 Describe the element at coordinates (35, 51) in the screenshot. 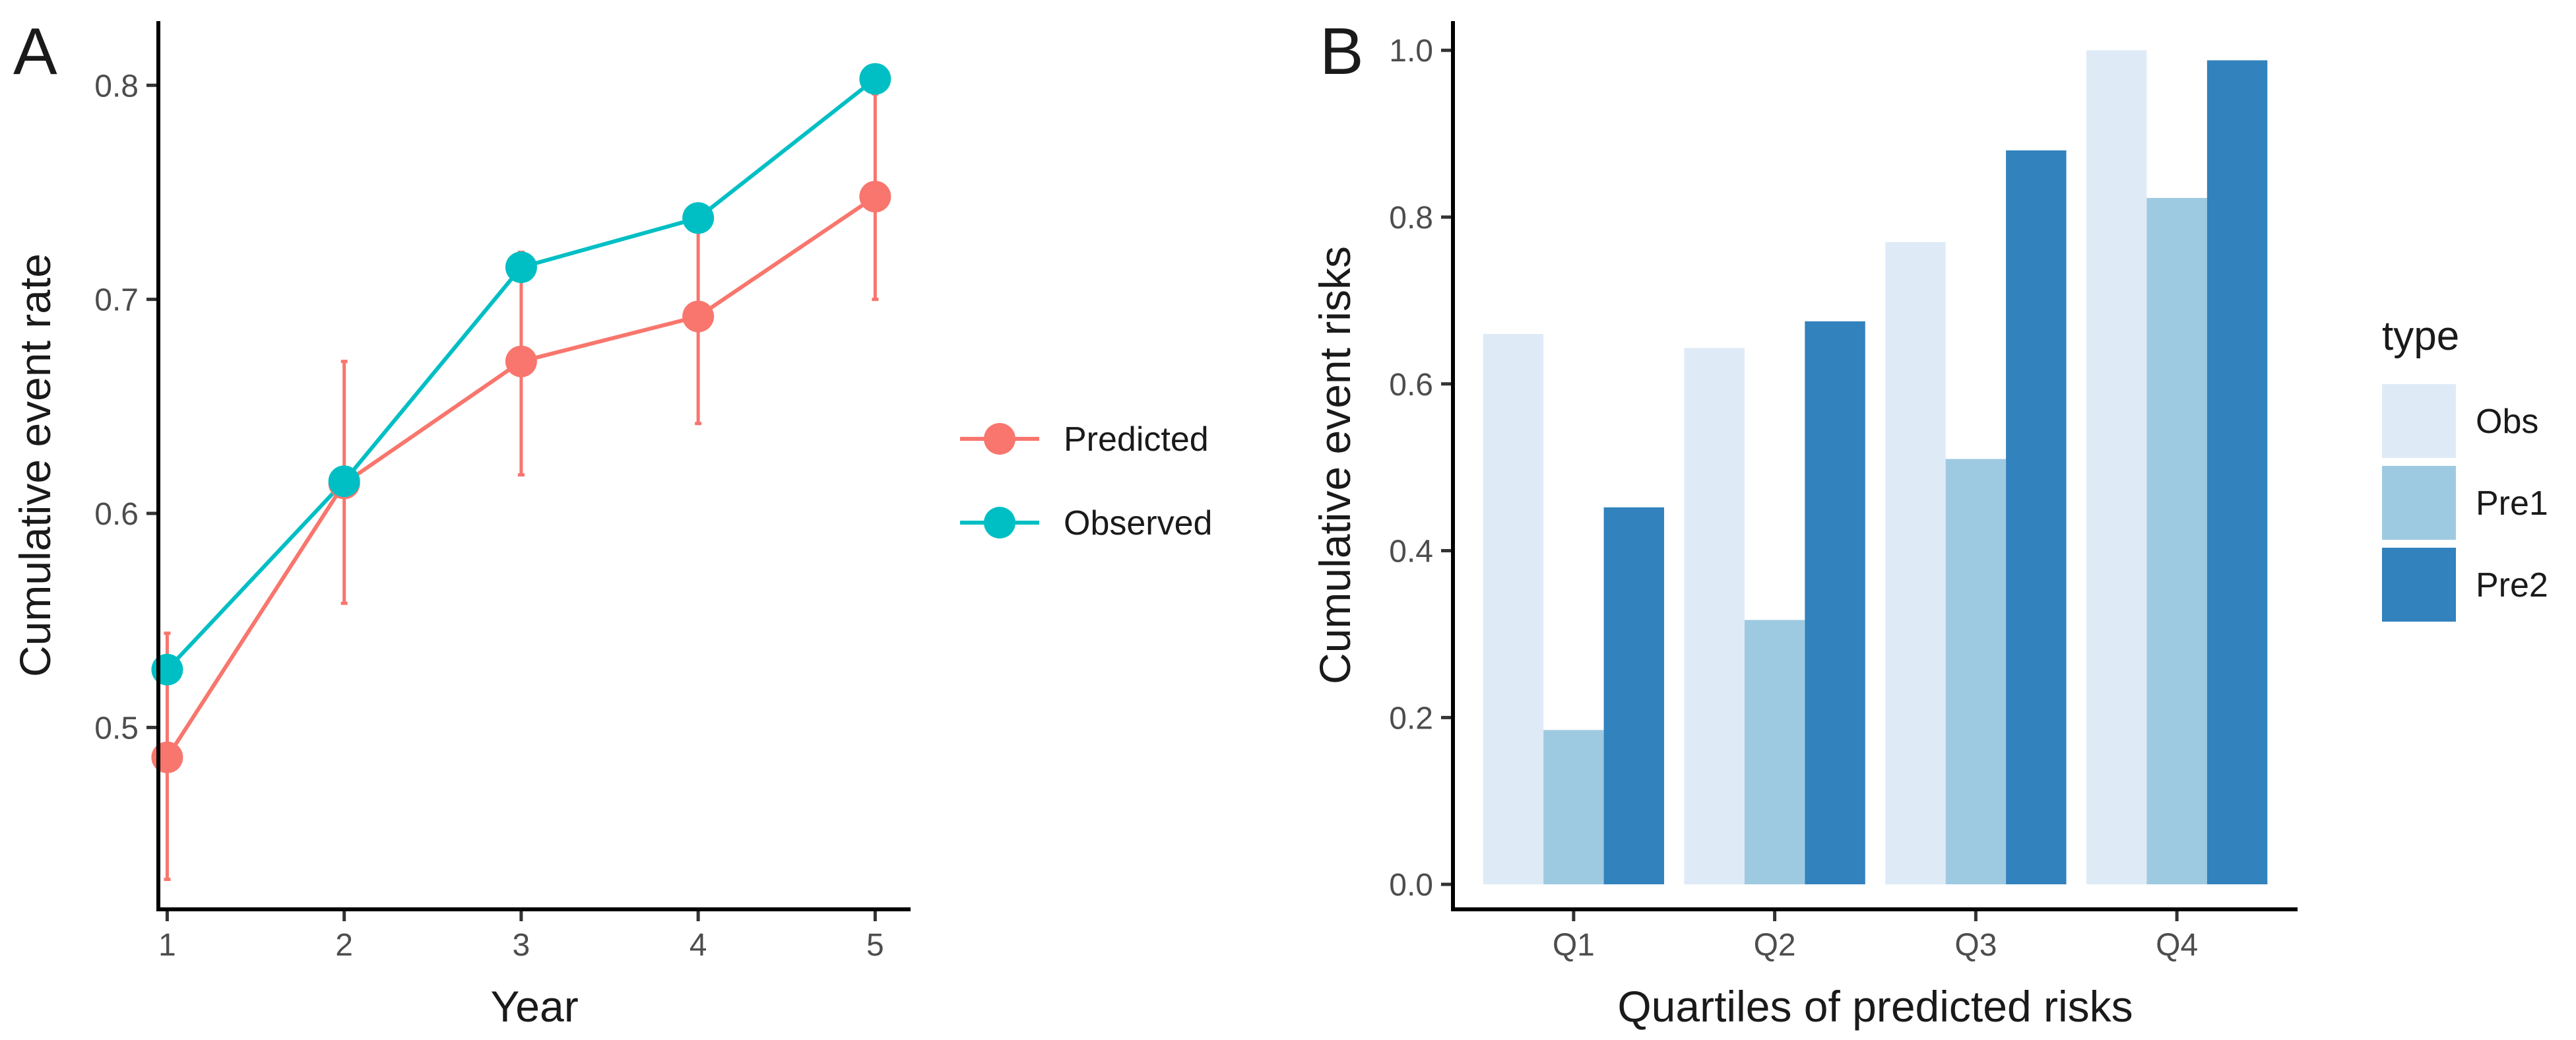

I see `panel-a-label: A` at that location.